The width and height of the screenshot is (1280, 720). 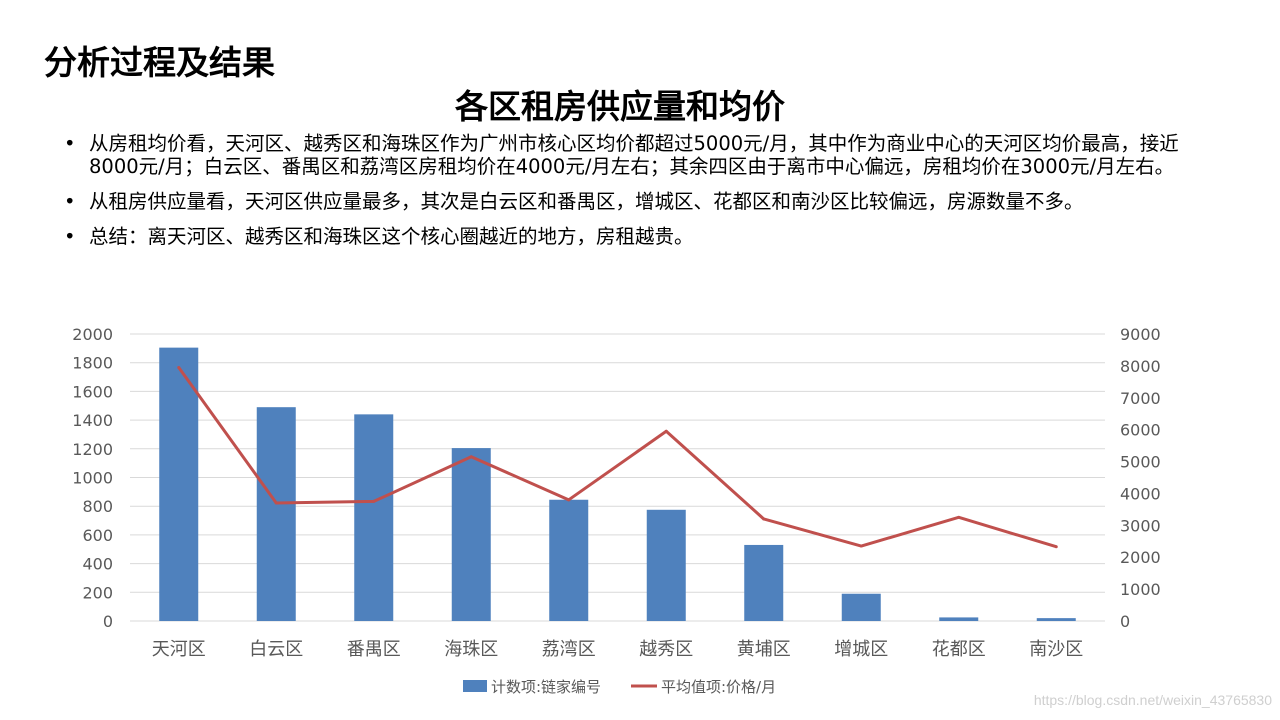 What do you see at coordinates (97, 564) in the screenshot?
I see `y-left-tick-label: 400` at bounding box center [97, 564].